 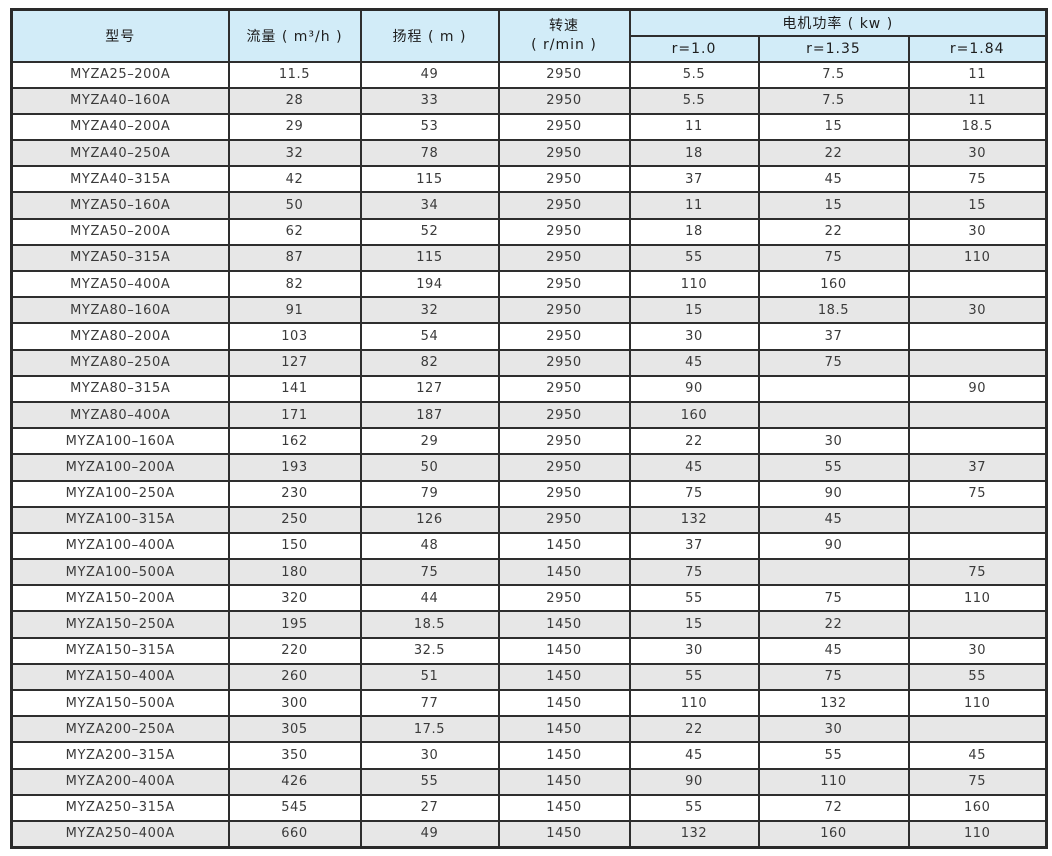 I want to click on cell-power-r10: 132, so click(x=694, y=519).